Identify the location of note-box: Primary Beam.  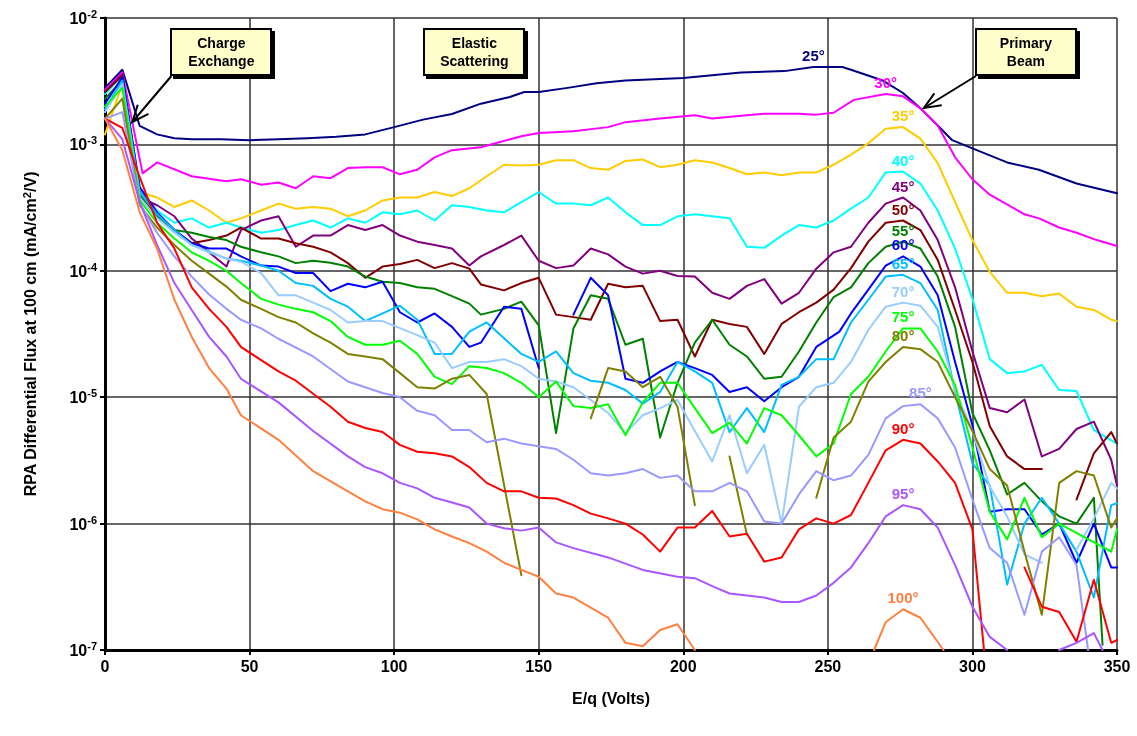
(1025, 52).